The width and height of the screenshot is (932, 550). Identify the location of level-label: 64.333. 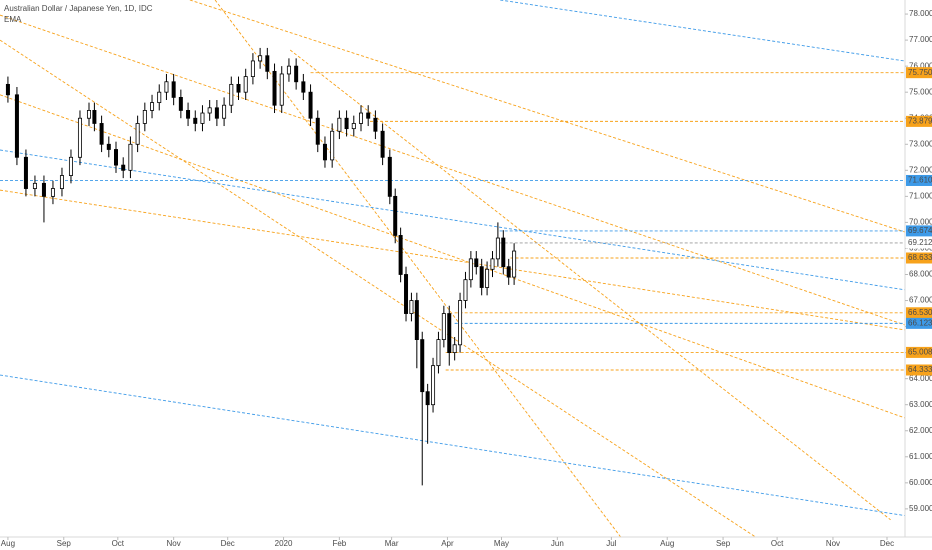
(920, 369).